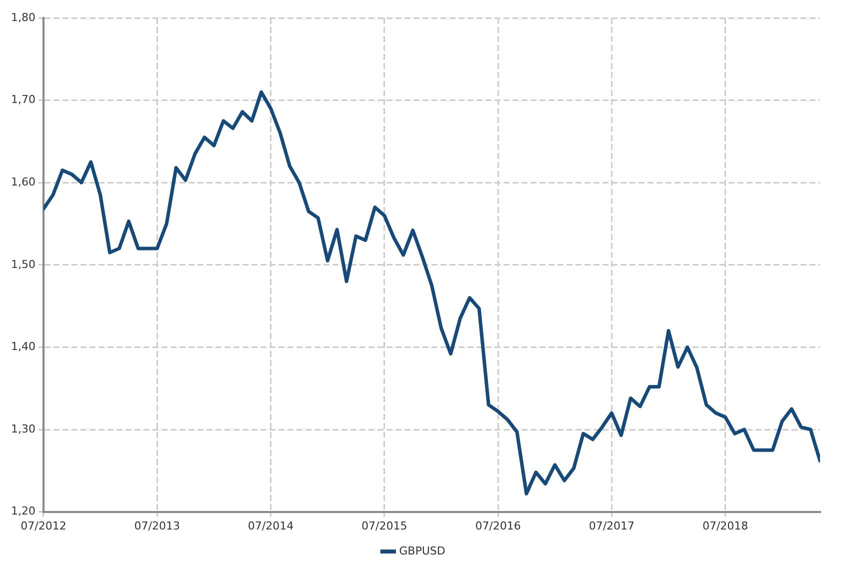 The height and width of the screenshot is (575, 842). What do you see at coordinates (23, 17) in the screenshot?
I see `y-tick-label: 1,80` at bounding box center [23, 17].